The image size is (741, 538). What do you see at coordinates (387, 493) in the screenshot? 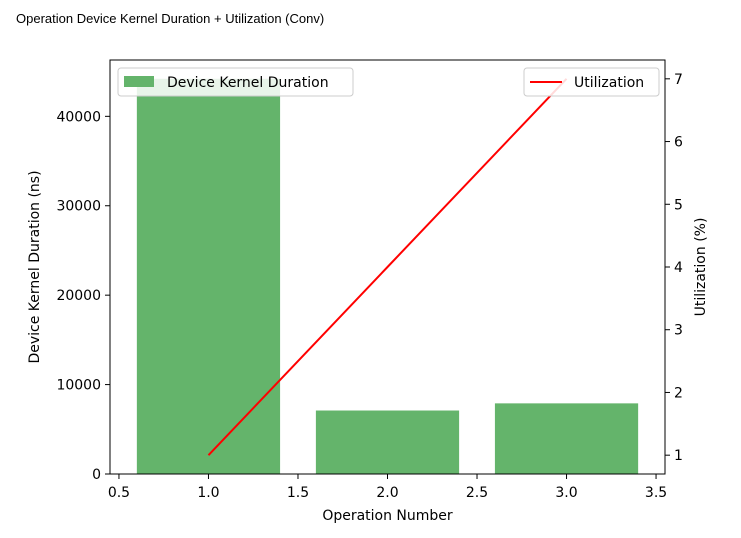
I see `x-tick-label: 2.0` at bounding box center [387, 493].